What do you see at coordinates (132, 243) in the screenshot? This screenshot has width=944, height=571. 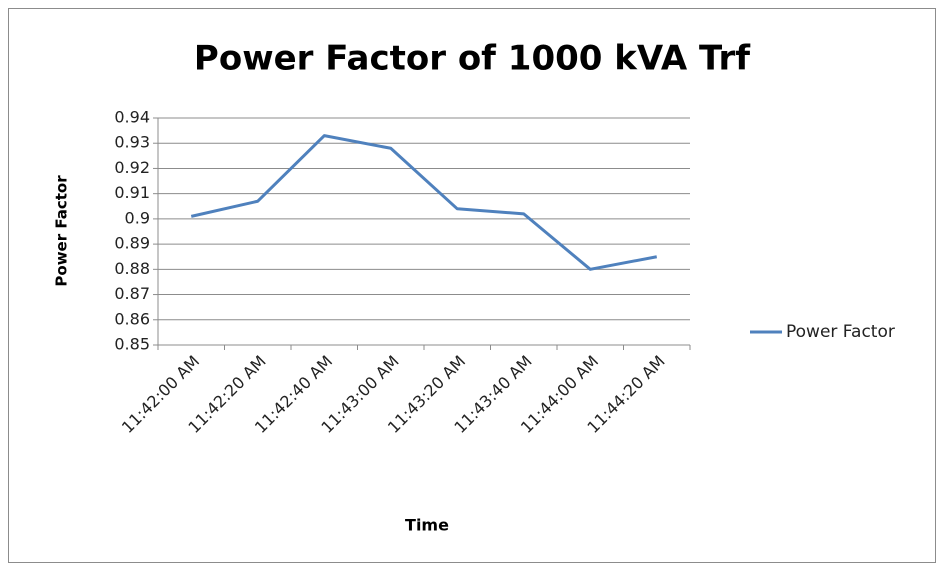 I see `y-tick-label: 0.89` at bounding box center [132, 243].